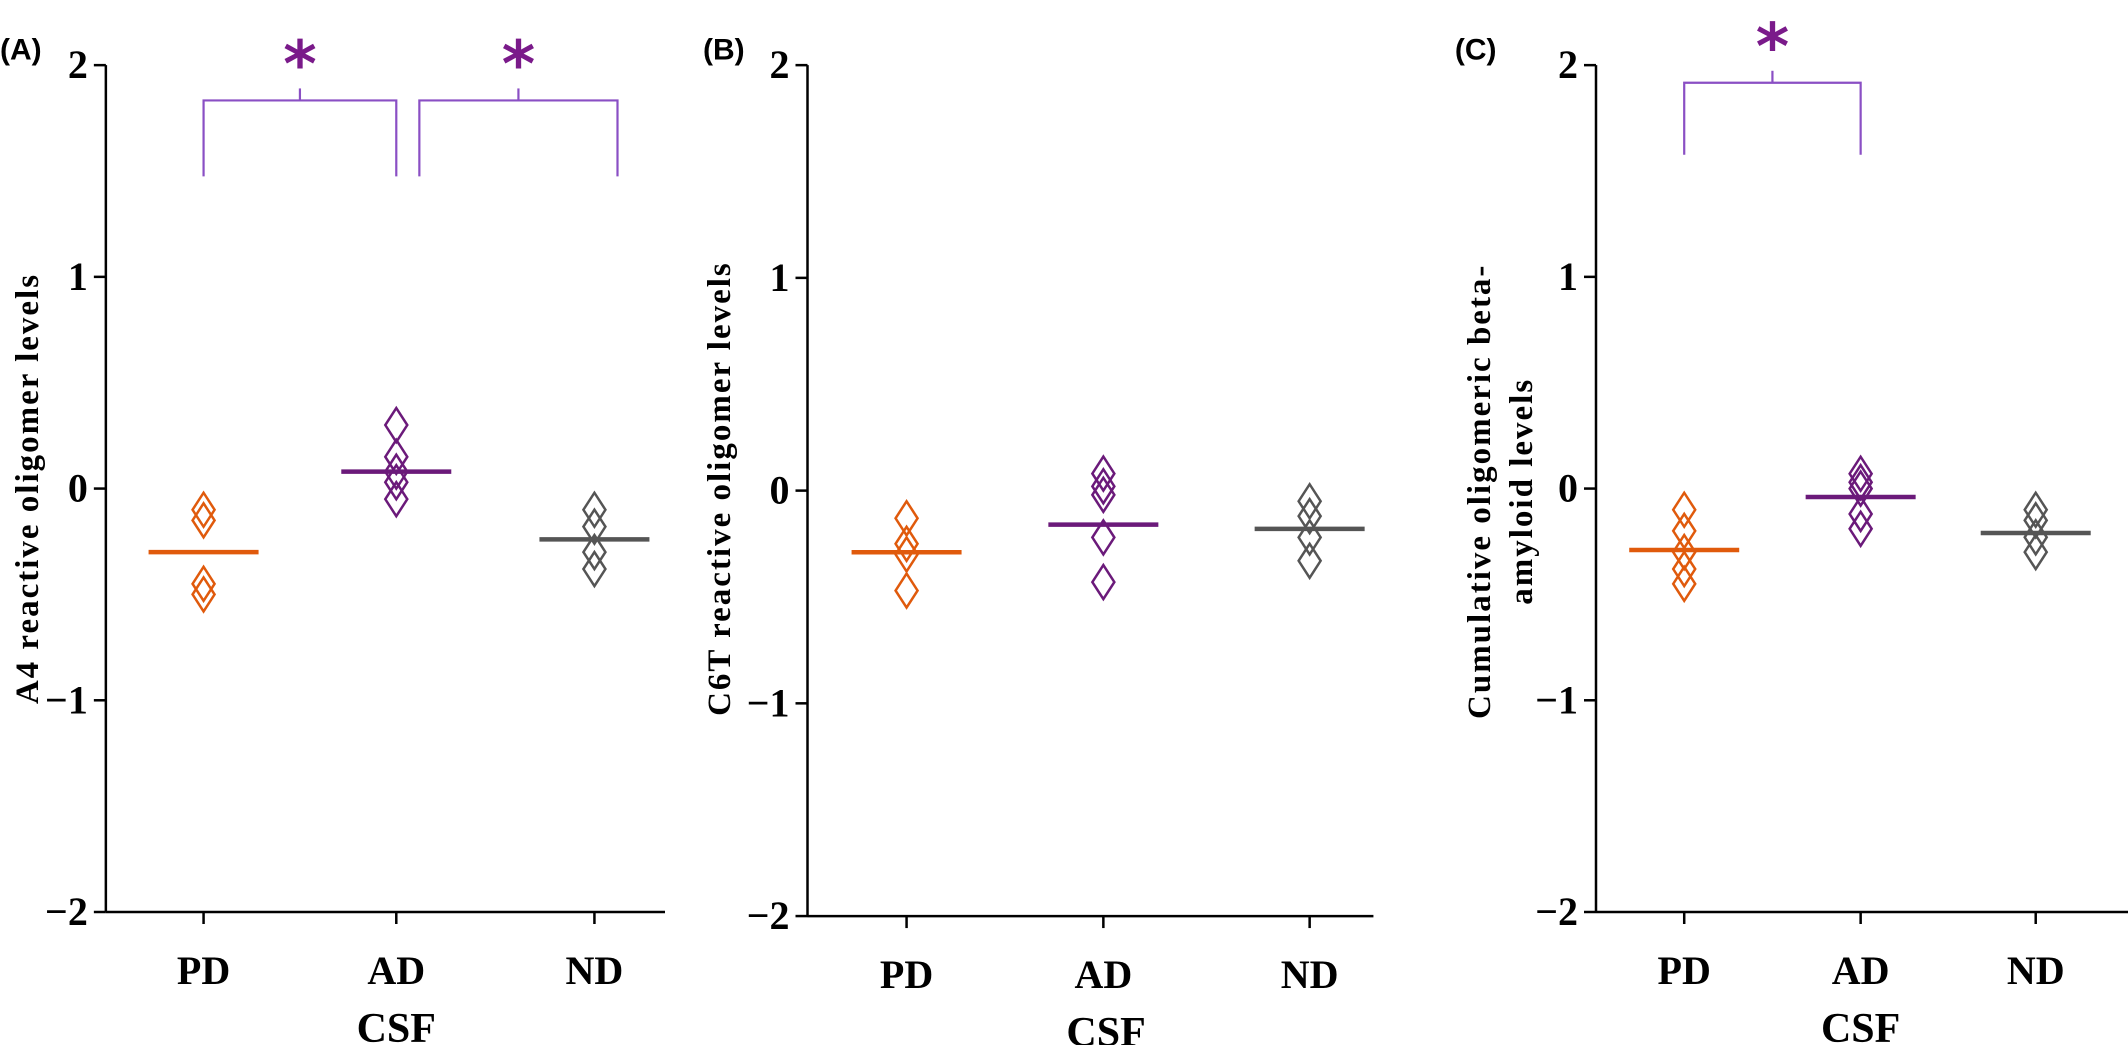 This screenshot has height=1045, width=2128. What do you see at coordinates (1480, 491) in the screenshot?
I see `y-axis-title-line: Cumulative oligomeric beta-` at bounding box center [1480, 491].